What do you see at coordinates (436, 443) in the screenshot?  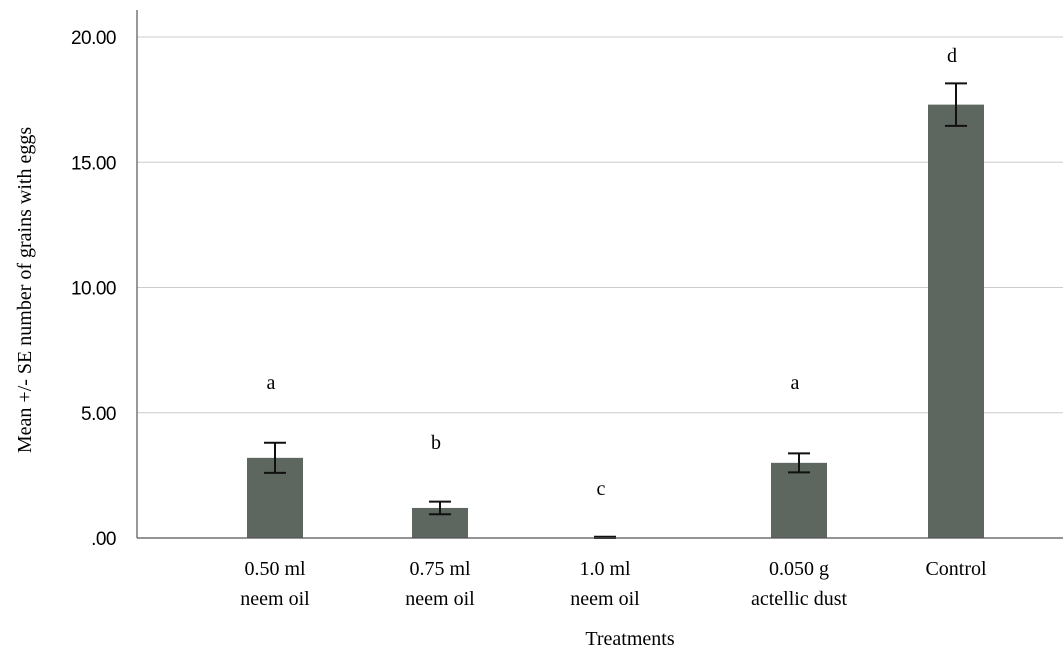 I see `significance-letter: b` at bounding box center [436, 443].